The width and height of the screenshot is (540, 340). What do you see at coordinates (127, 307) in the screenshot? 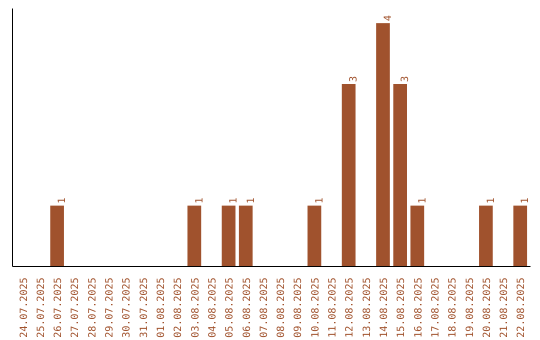
I see `x-tick-label: 30.07.2025` at bounding box center [127, 307].